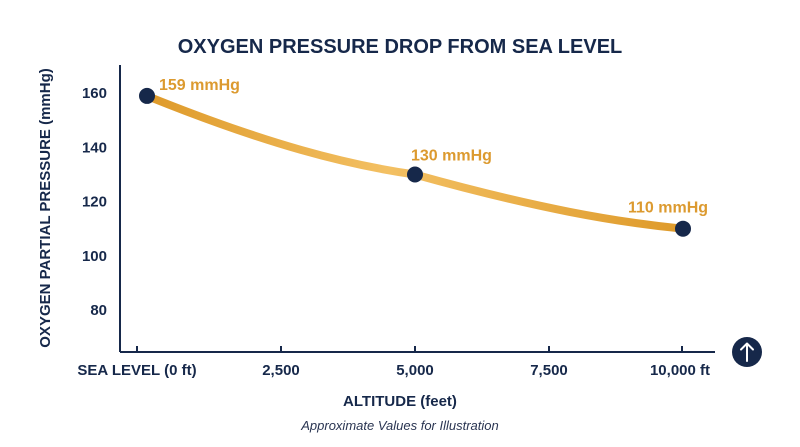 The width and height of the screenshot is (800, 447). Describe the element at coordinates (98, 310) in the screenshot. I see `y-tick-label: 80` at that location.